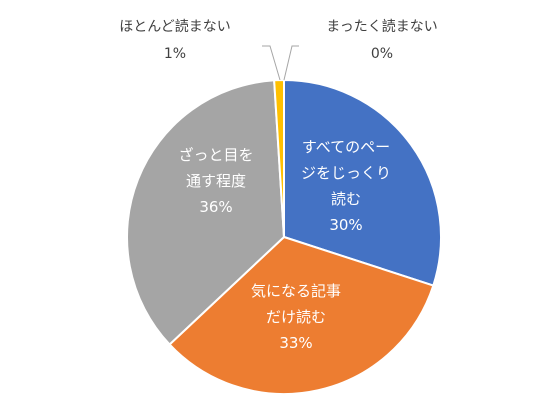 The width and height of the screenshot is (545, 406). Describe the element at coordinates (296, 291) in the screenshot. I see `slice-2-category-label: 気になる記事` at that location.